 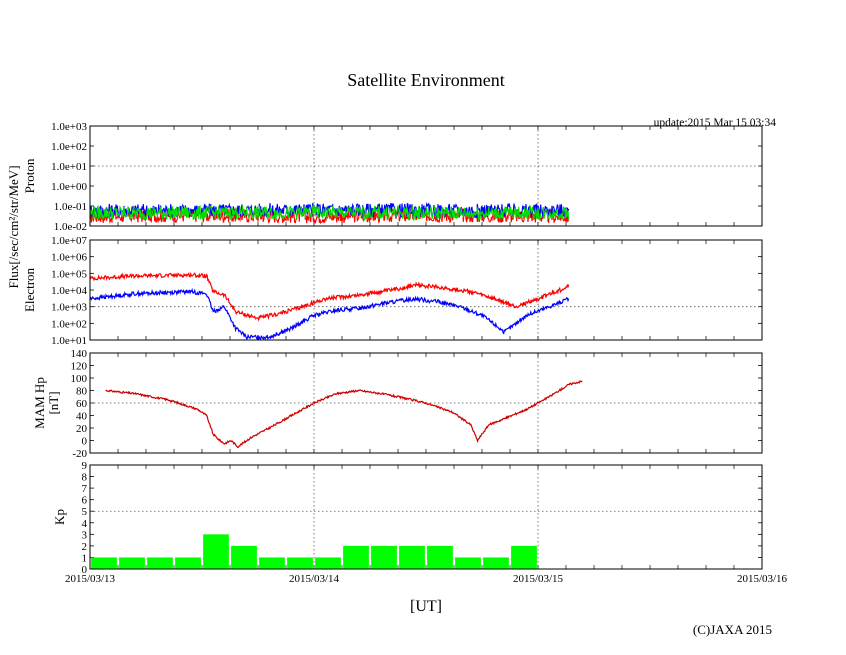 I want to click on x-tick-label: 2015/03/14, so click(x=314, y=579).